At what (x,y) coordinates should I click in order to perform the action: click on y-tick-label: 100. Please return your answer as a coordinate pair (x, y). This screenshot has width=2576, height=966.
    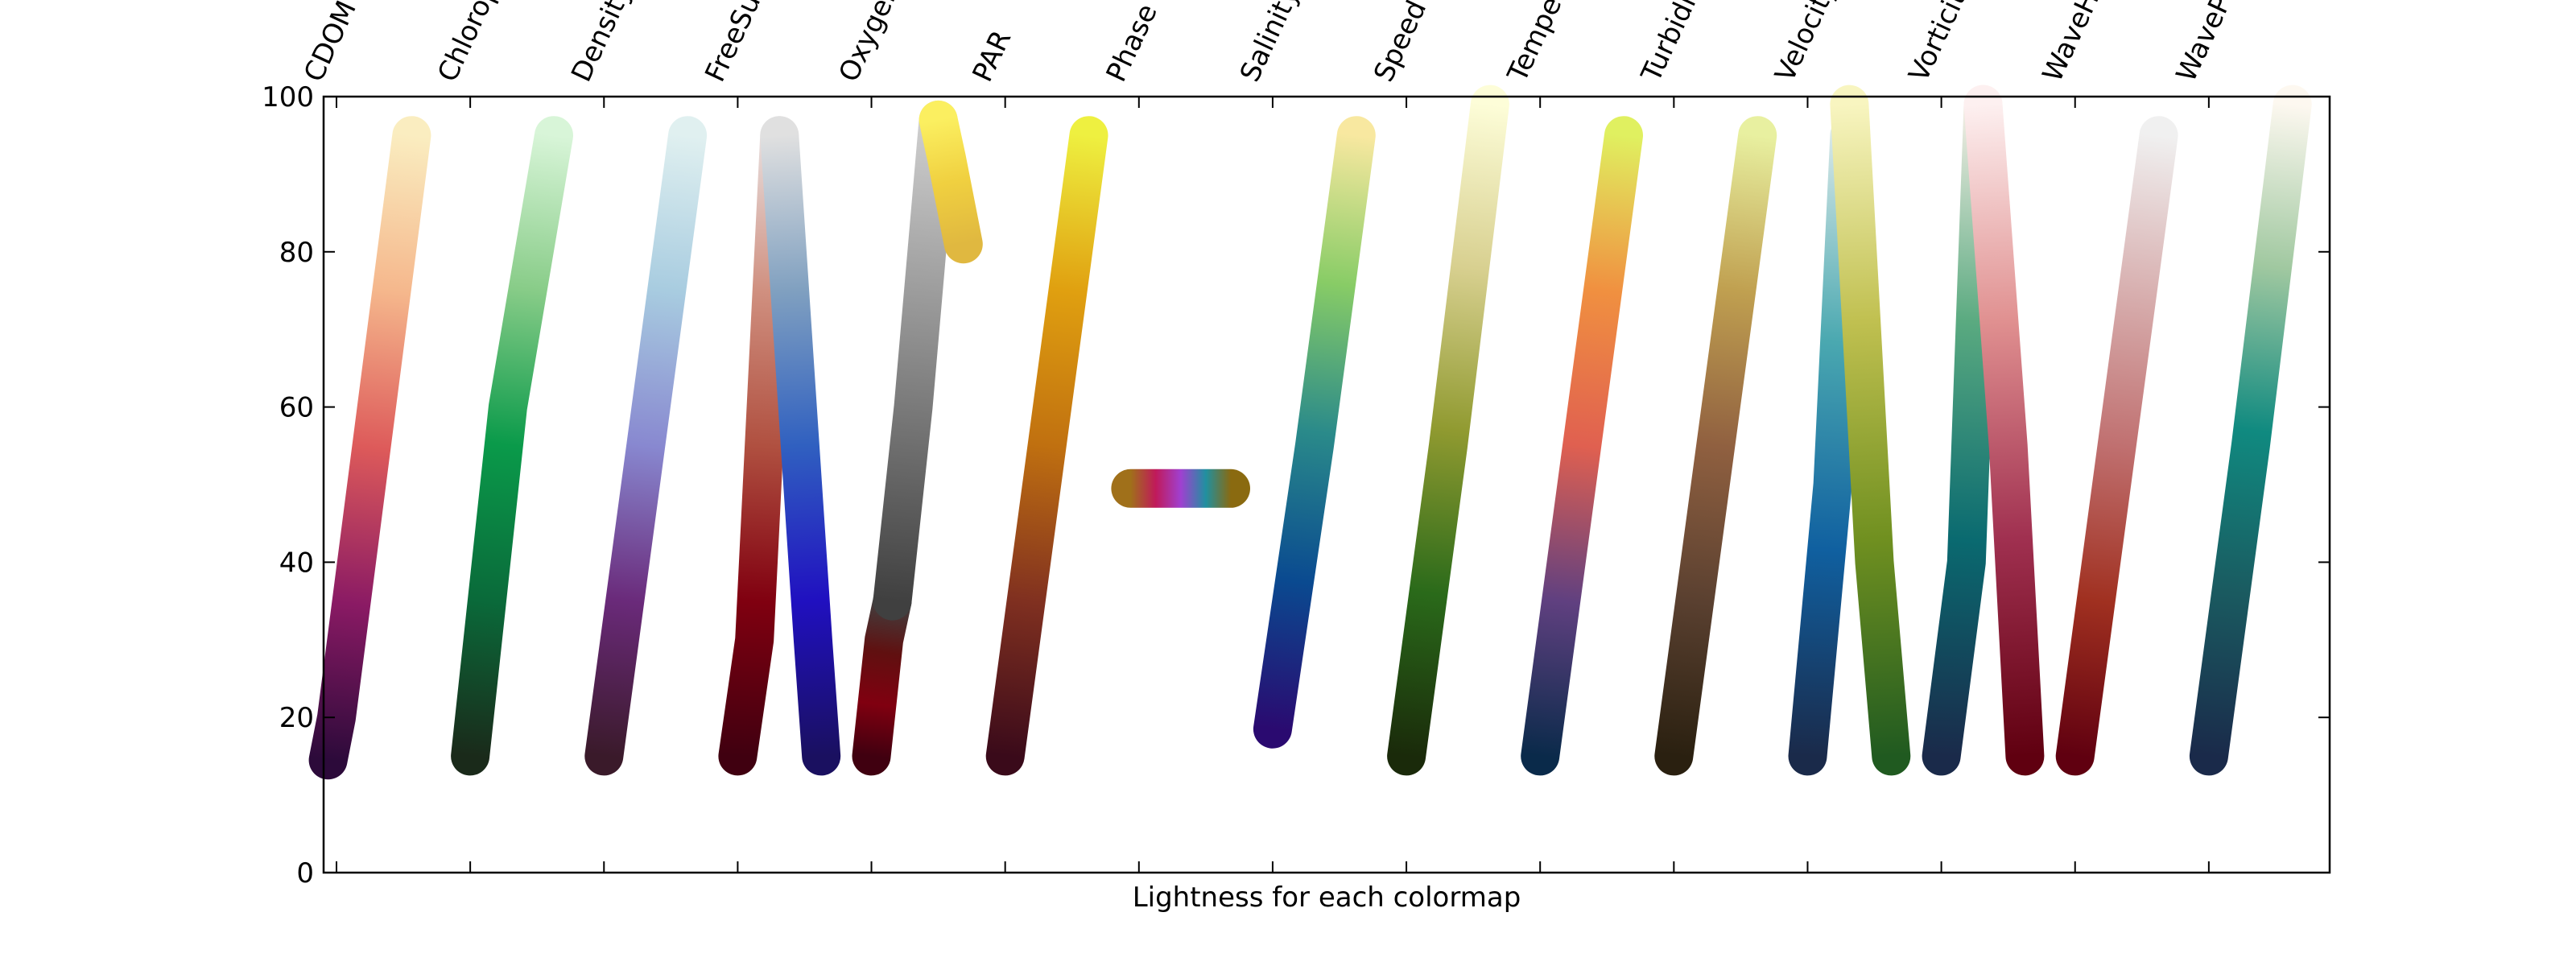
    Looking at the image, I should click on (288, 97).